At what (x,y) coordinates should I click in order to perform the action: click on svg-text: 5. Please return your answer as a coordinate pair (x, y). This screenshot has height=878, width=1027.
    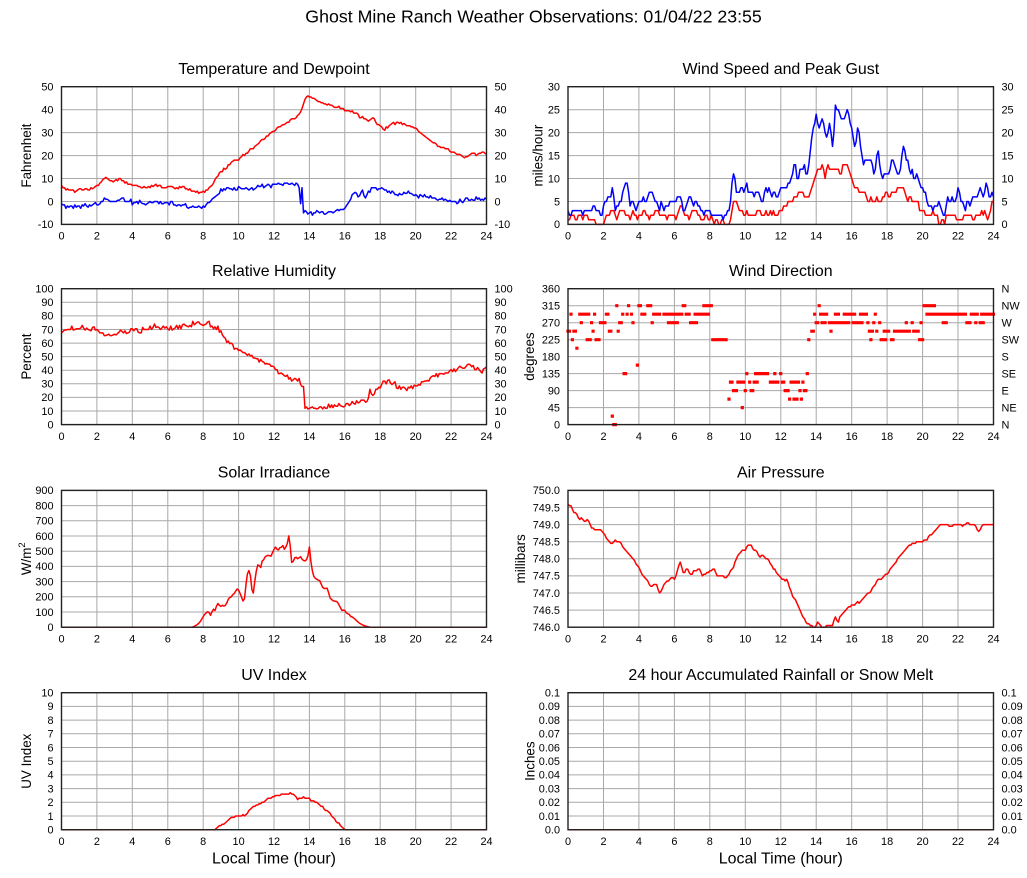
    Looking at the image, I should click on (50, 762).